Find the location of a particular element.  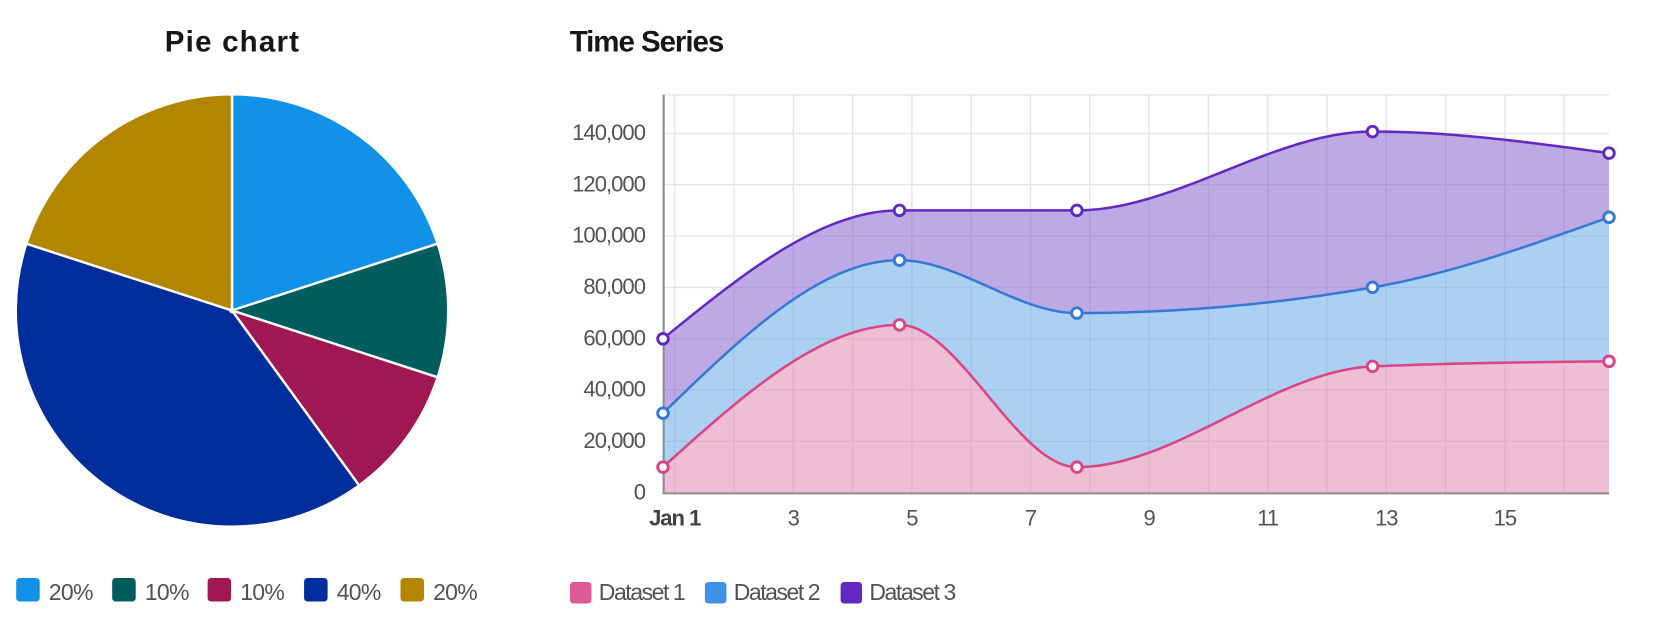

svg-text: 3 is located at coordinates (794, 518).